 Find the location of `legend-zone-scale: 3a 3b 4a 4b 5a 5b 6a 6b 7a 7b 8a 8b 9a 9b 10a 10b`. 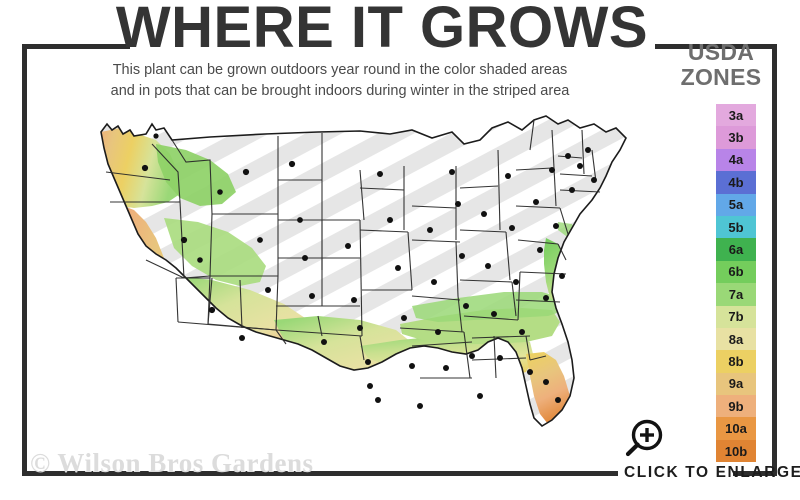

legend-zone-scale: 3a 3b 4a 4b 5a 5b 6a 6b 7a 7b 8a 8b 9a 9b 10a 10b is located at coordinates (736, 283).